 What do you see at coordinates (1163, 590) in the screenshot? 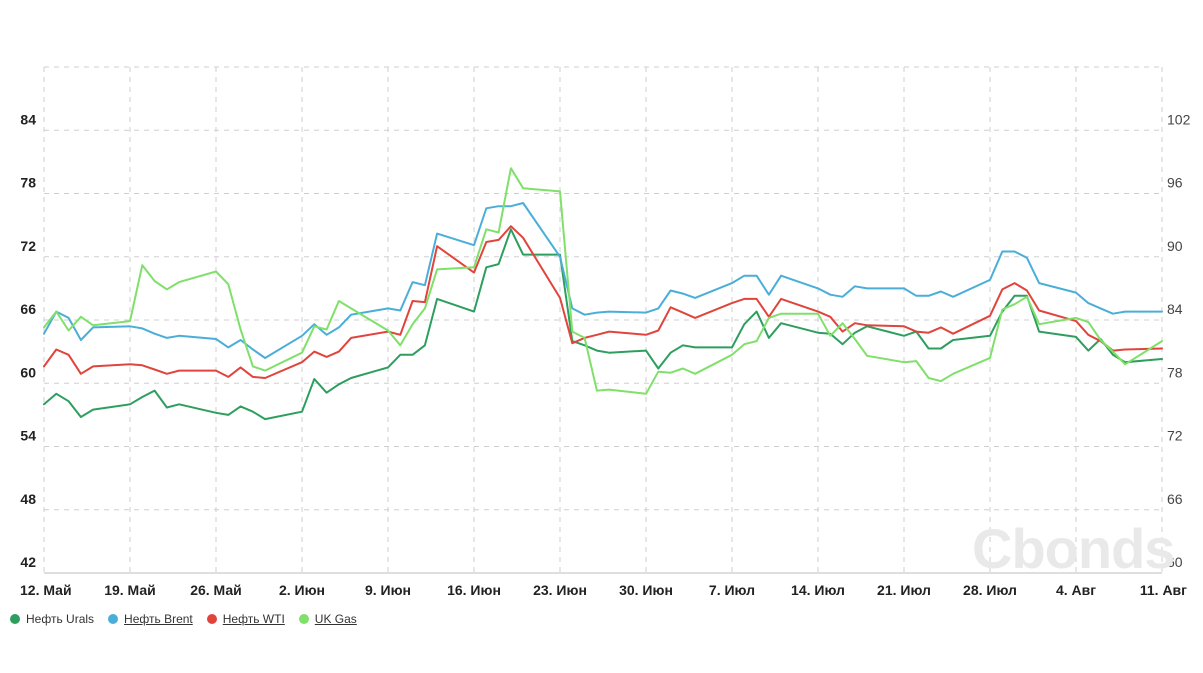
I see `x-tick-label: 11. Авг` at bounding box center [1163, 590].